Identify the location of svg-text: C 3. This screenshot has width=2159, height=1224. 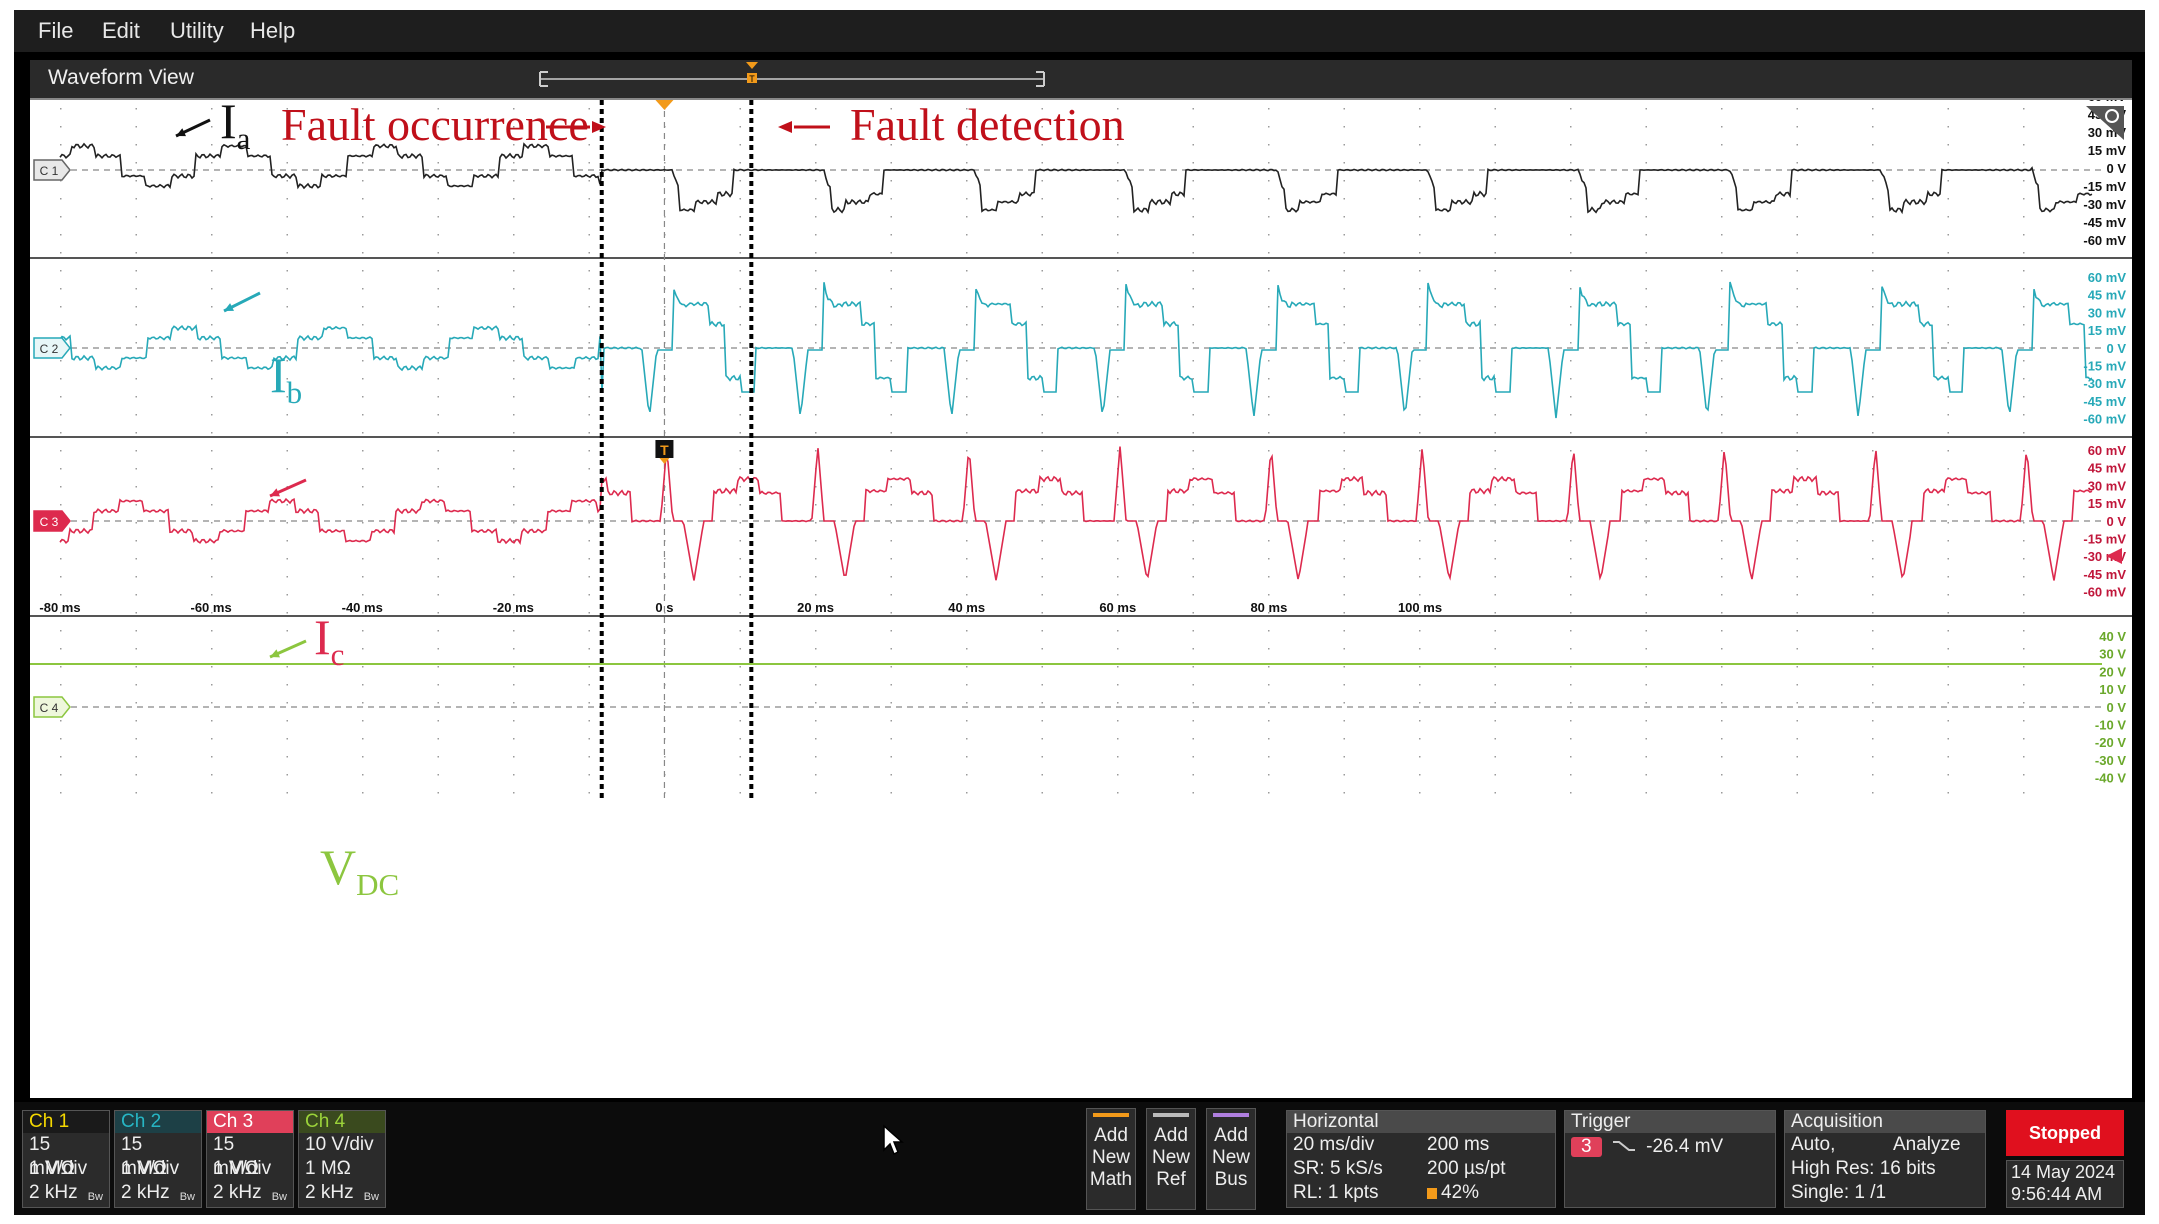
(49, 522).